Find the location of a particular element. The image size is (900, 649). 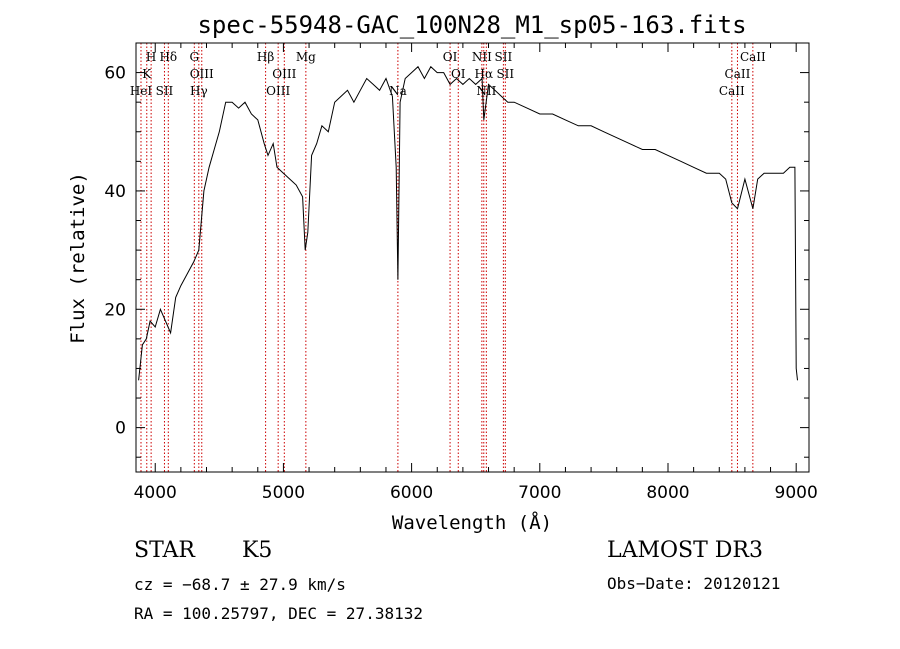

object-class: STAR is located at coordinates (164, 550).